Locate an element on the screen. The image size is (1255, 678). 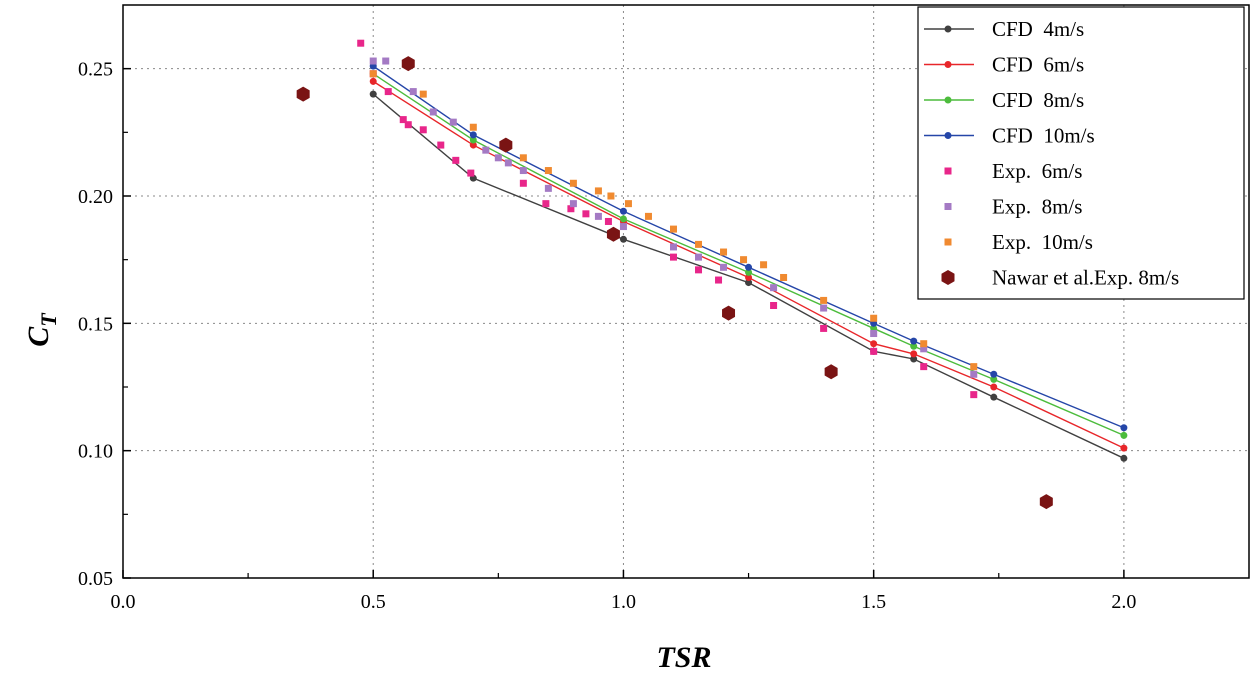
y-tick-label-2: 0.15 is located at coordinates (95, 324).